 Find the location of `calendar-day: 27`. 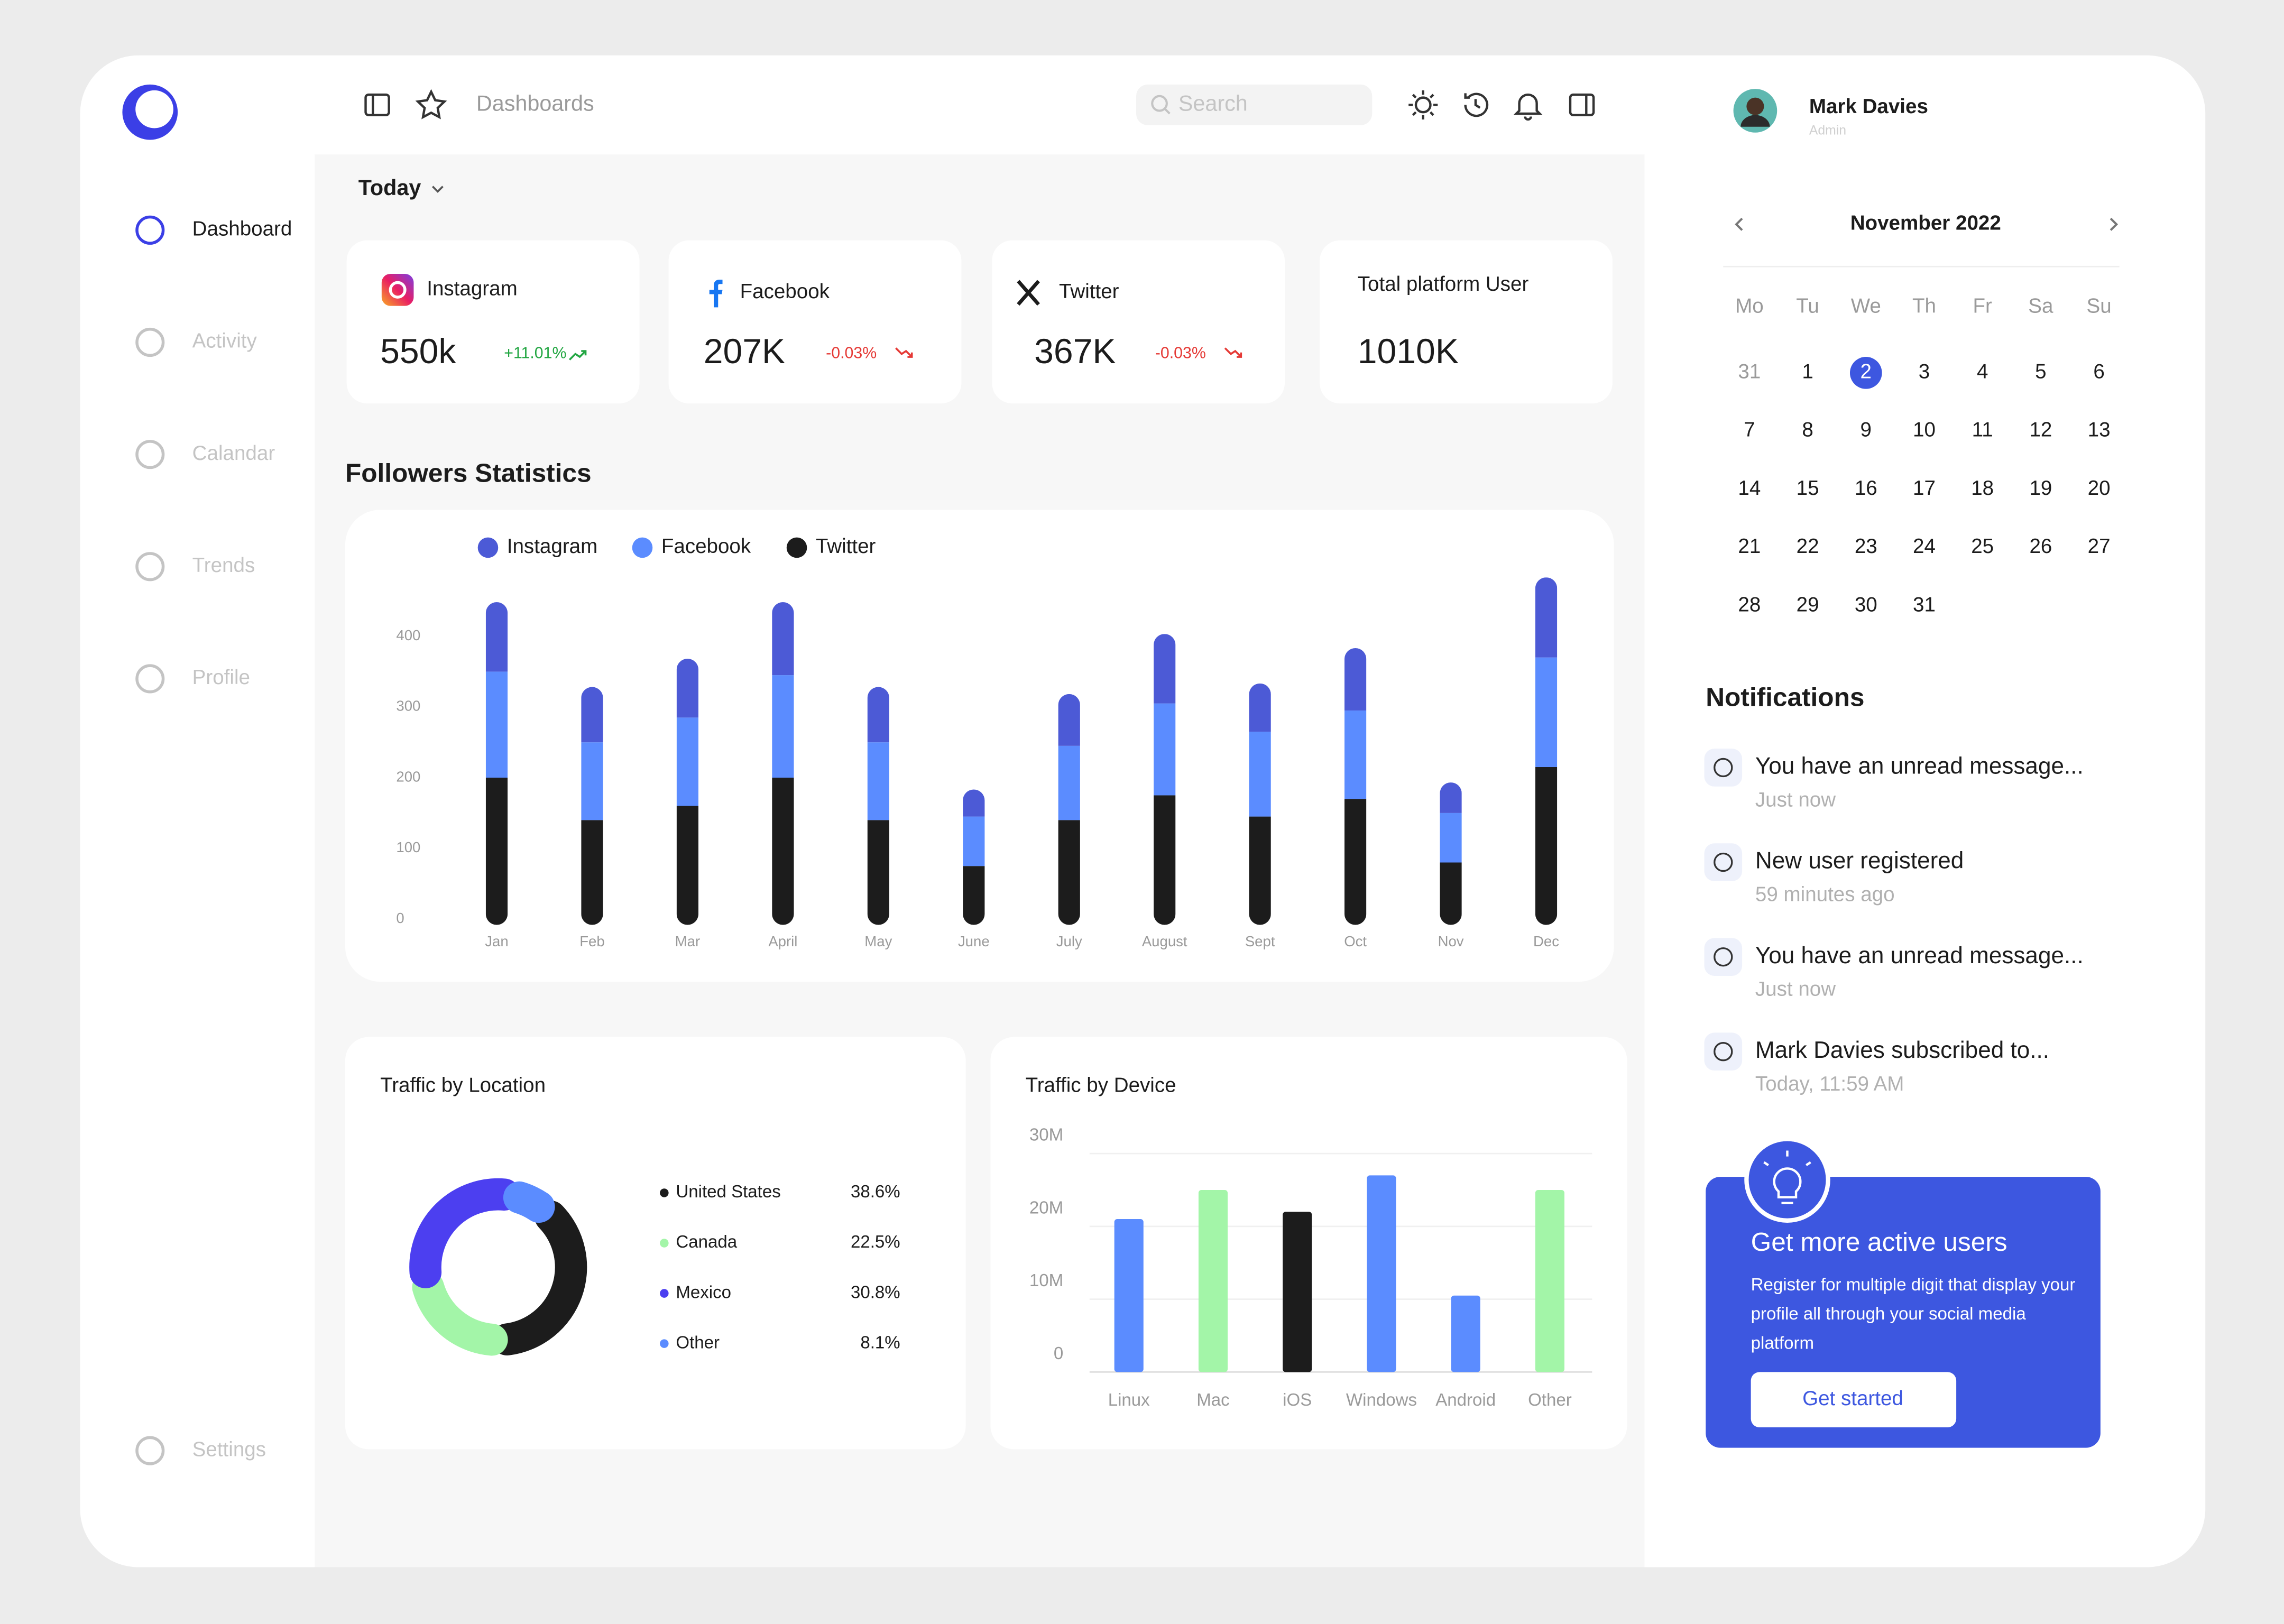

calendar-day: 27 is located at coordinates (2099, 546).